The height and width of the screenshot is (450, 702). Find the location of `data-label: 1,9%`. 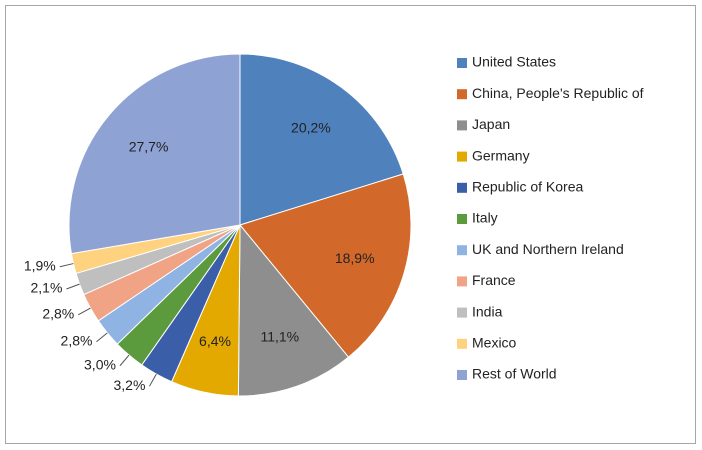

data-label: 1,9% is located at coordinates (40, 265).